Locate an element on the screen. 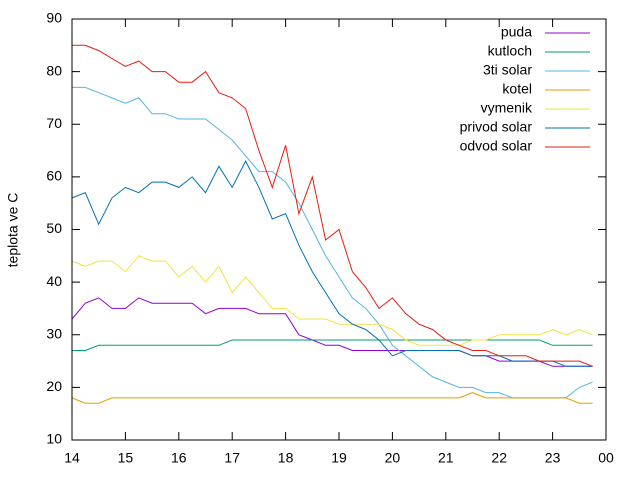 This screenshot has height=485, width=640. y-tick-label: 40 is located at coordinates (54, 281).